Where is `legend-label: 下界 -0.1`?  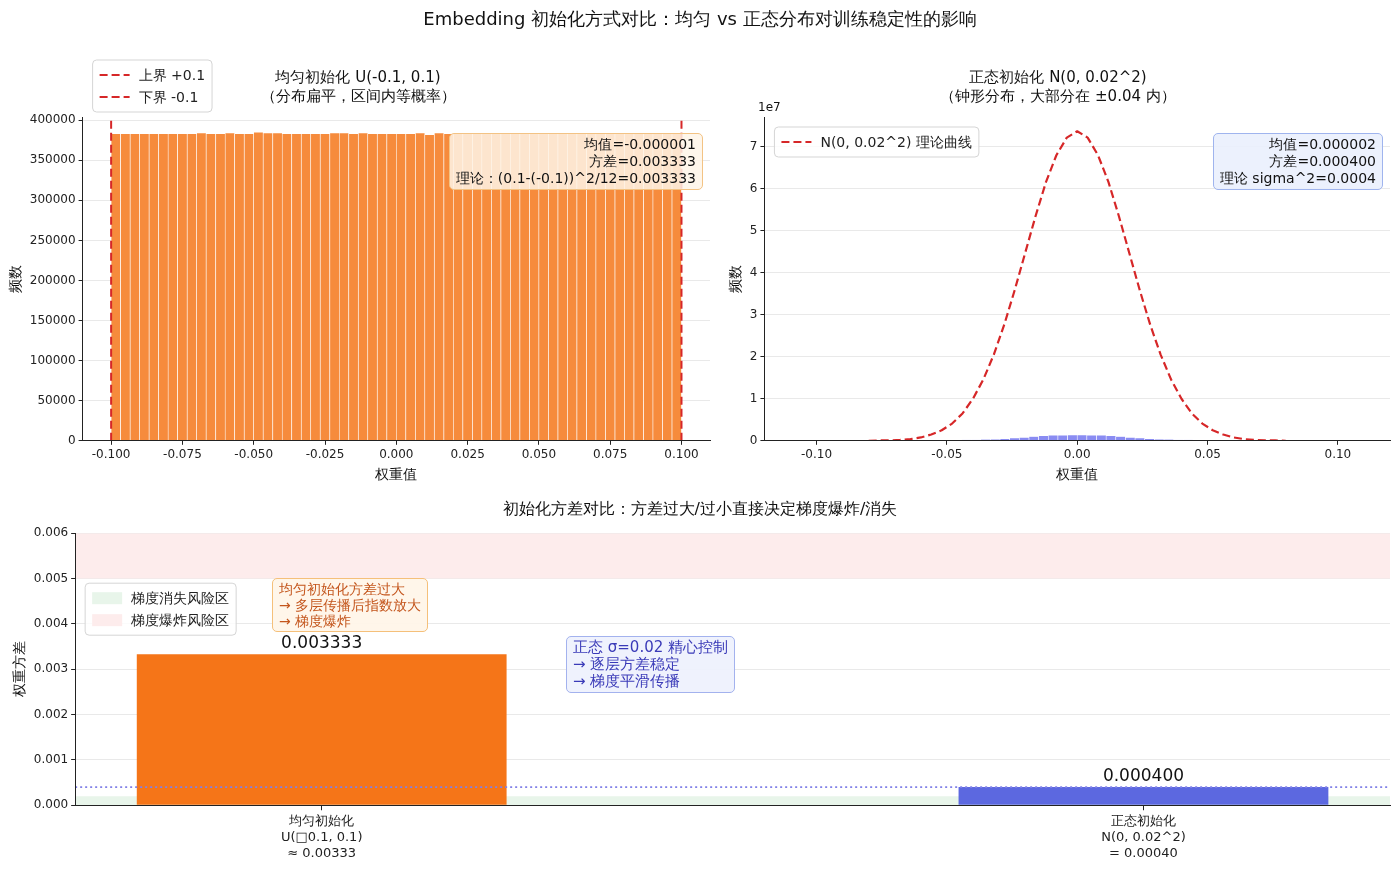
legend-label: 下界 -0.1 is located at coordinates (168, 96).